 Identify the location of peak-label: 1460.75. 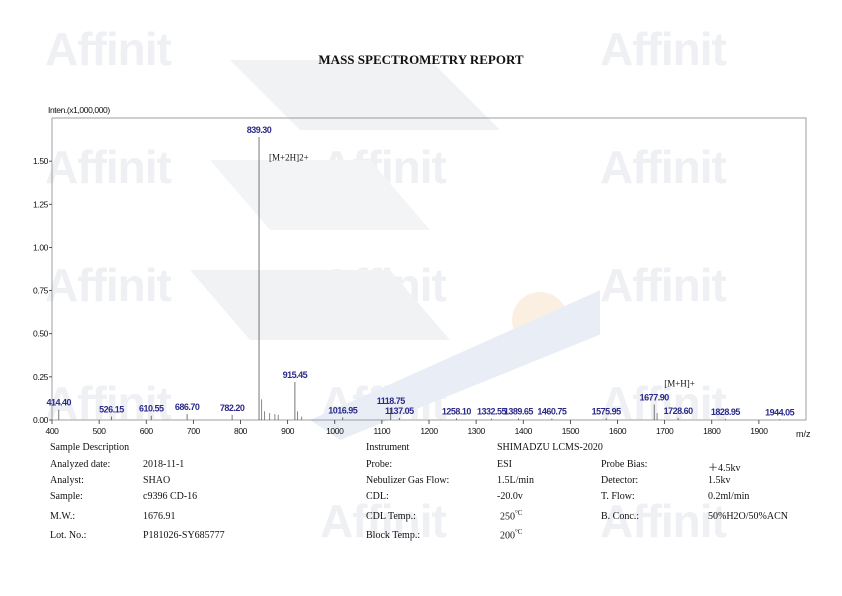
(552, 412).